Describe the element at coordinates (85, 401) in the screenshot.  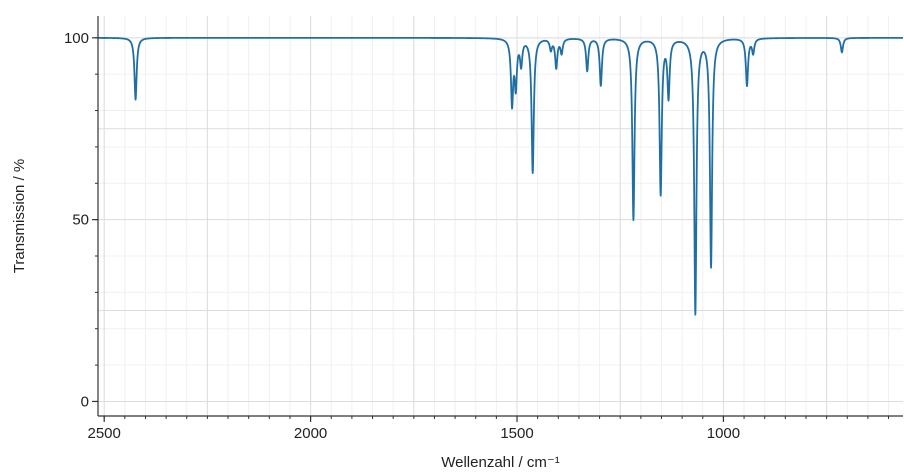
I see `y-tick-label: 0` at that location.